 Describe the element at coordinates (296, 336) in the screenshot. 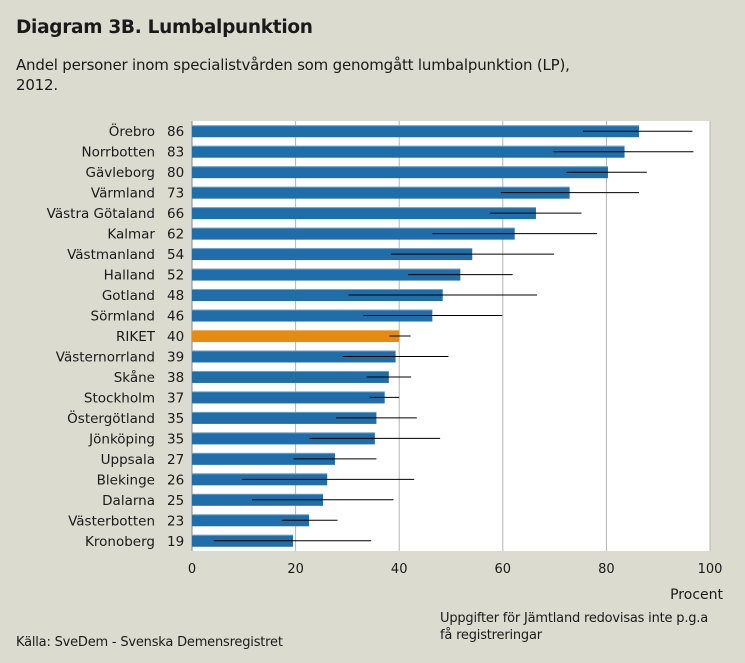

I see `bar-riket` at that location.